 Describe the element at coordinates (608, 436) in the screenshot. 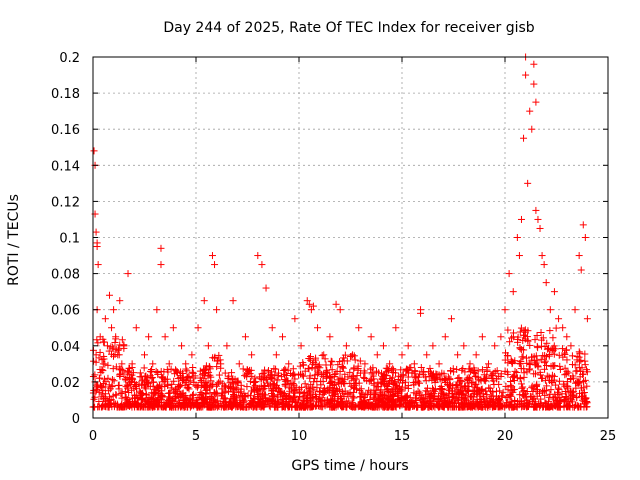

I see `x-tick-label: 25` at that location.